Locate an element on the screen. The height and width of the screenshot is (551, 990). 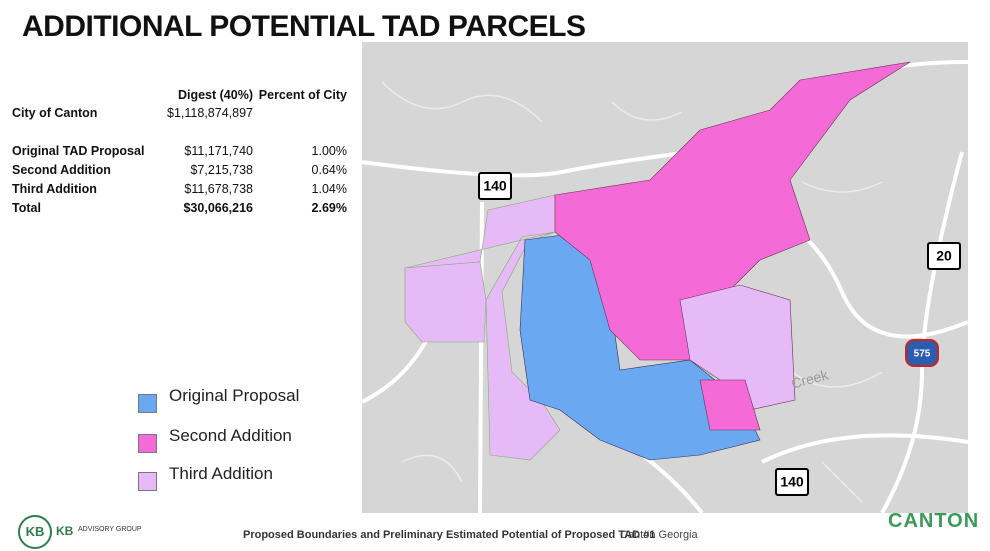
cell: 0.64% is located at coordinates (329, 170).